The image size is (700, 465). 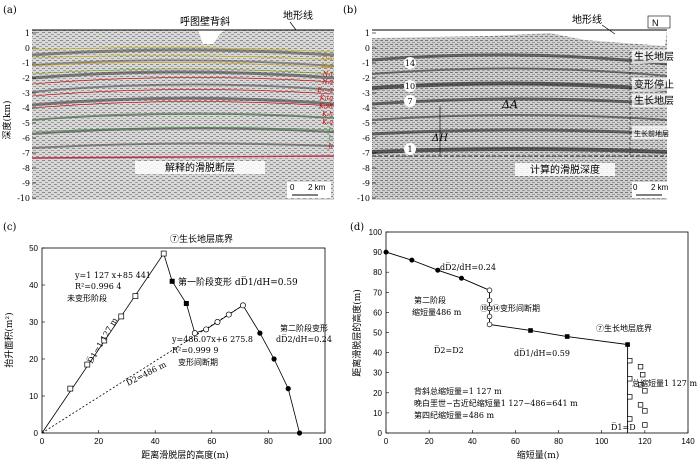 I want to click on annotation: R²=0.999 9, so click(x=195, y=350).